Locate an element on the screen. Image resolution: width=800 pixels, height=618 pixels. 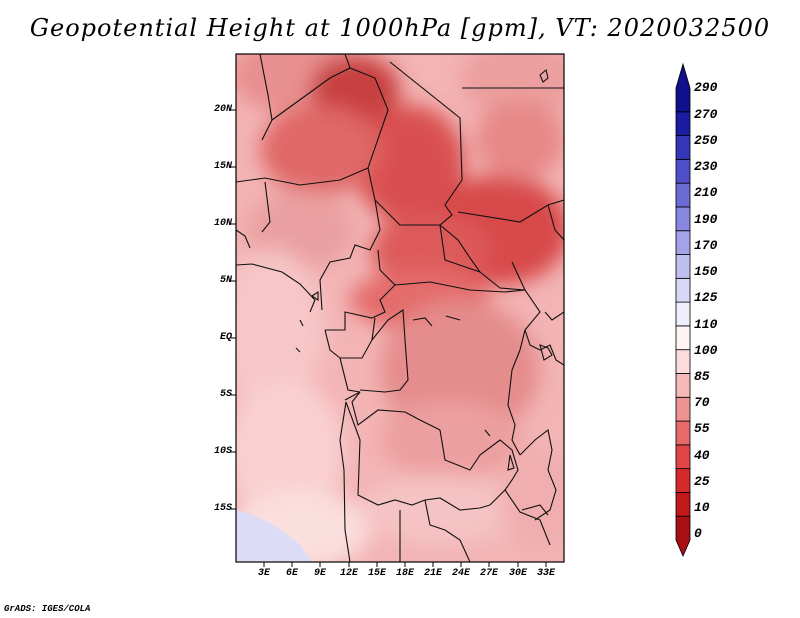
y-ticks is located at coordinates (233, 309).